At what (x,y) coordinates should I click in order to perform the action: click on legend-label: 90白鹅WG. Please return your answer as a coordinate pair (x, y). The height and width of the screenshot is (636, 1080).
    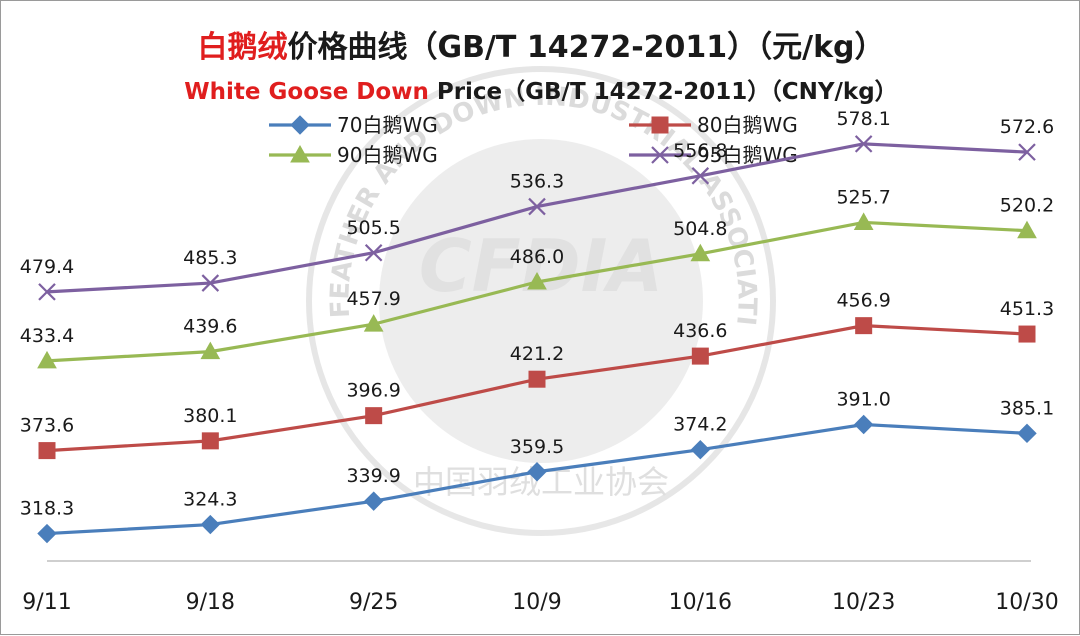
    Looking at the image, I should click on (387, 155).